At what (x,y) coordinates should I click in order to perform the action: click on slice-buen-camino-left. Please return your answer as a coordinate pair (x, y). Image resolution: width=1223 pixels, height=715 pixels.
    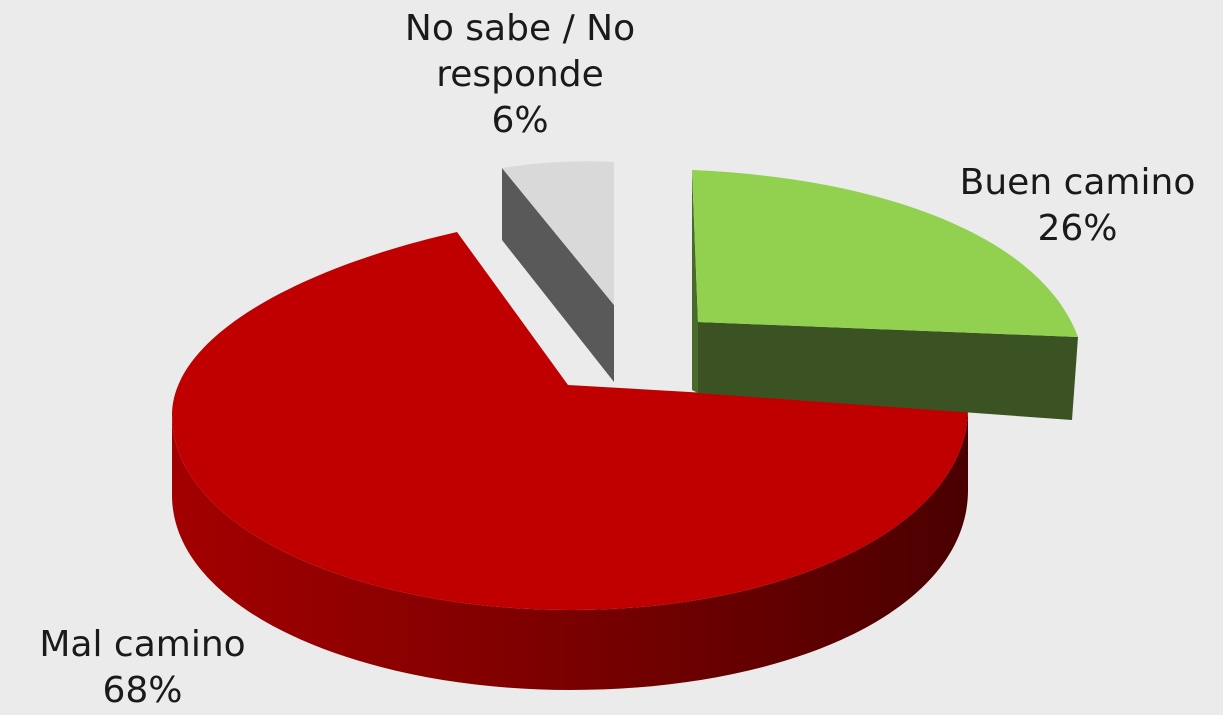
    Looking at the image, I should click on (695, 281).